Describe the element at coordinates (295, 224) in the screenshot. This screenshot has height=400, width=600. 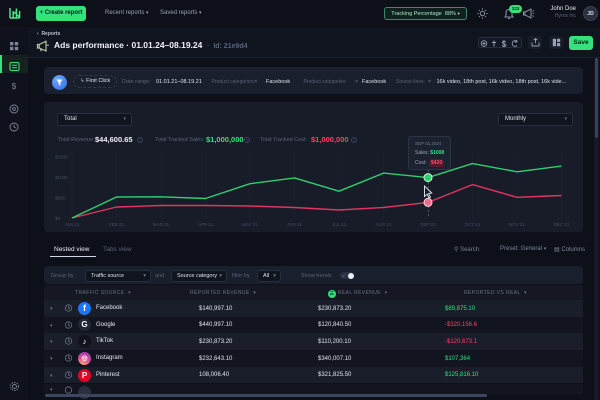
I see `svg-text: JUN 21` at that location.